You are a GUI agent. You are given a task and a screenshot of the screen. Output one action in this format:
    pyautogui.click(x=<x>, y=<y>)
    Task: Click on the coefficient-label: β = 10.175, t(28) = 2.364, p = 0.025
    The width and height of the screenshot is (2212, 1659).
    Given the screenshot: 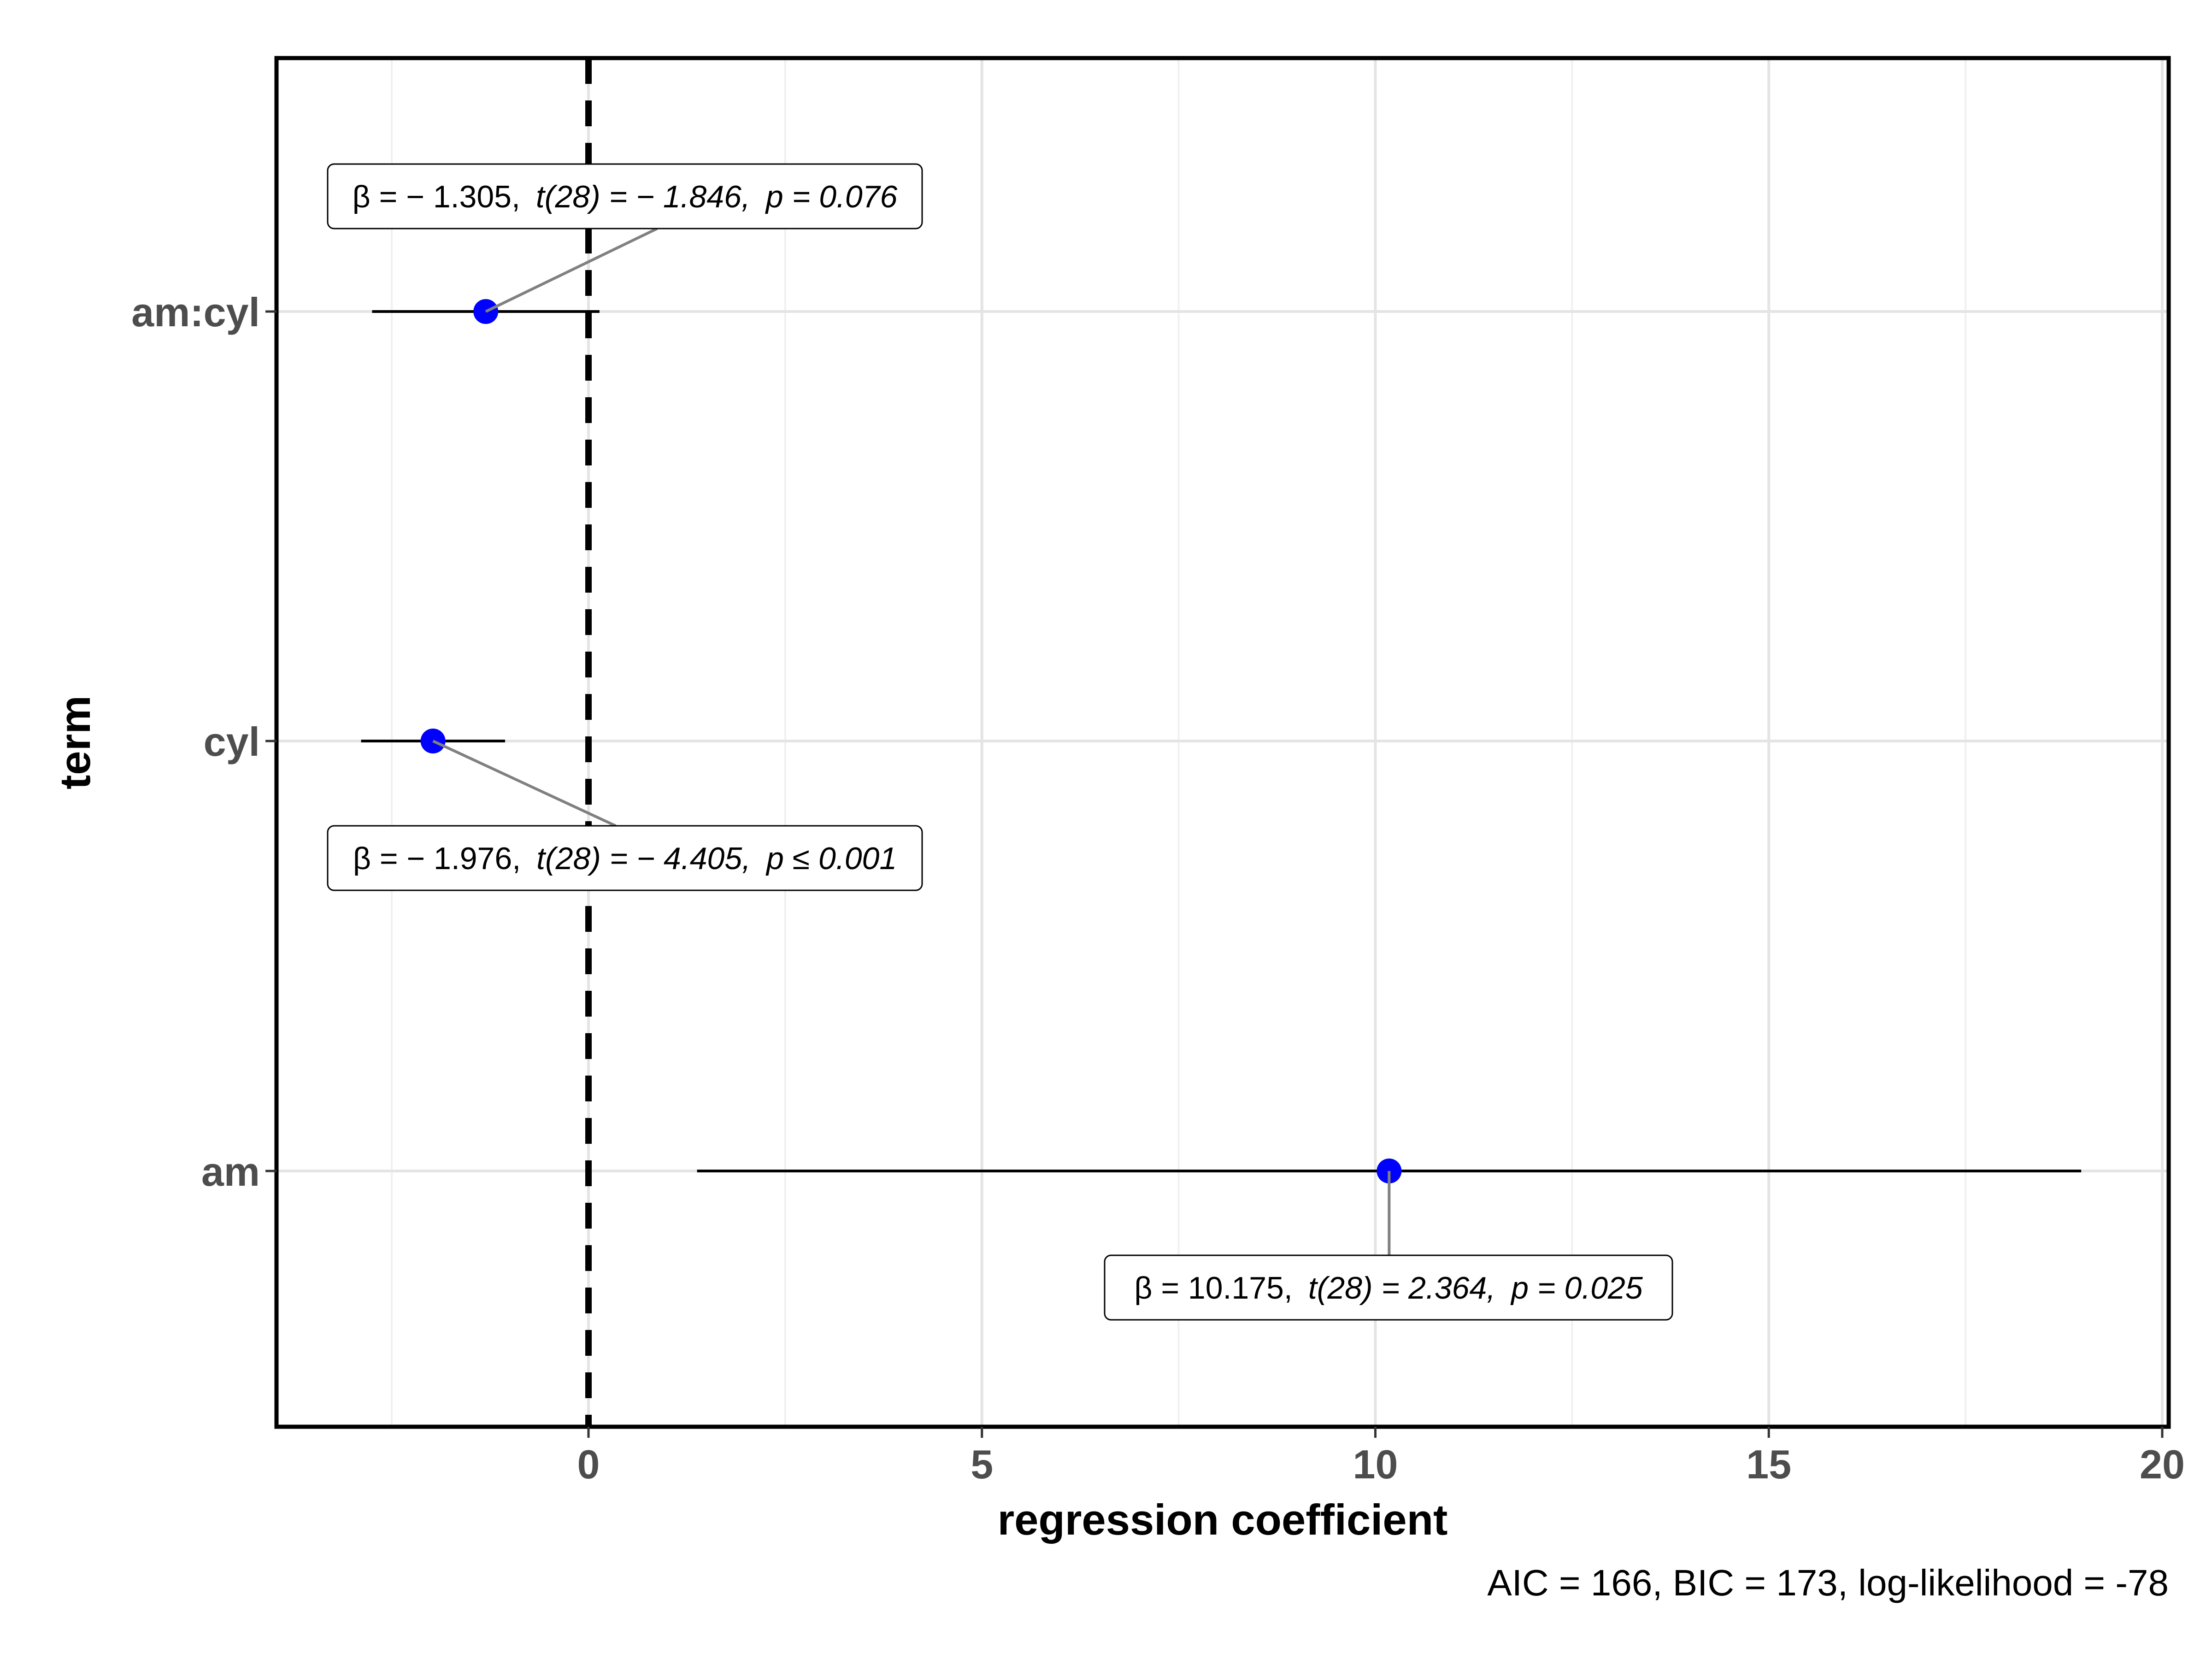 What is the action you would take?
    pyautogui.click(x=1388, y=1288)
    